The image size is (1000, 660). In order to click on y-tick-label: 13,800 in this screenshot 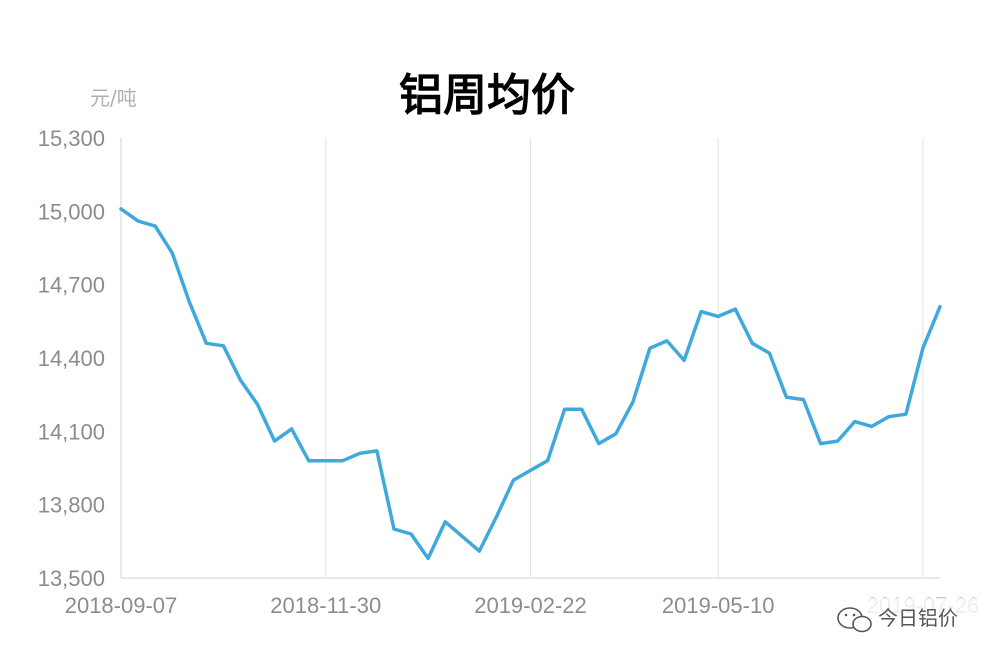, I will do `click(71, 505)`.